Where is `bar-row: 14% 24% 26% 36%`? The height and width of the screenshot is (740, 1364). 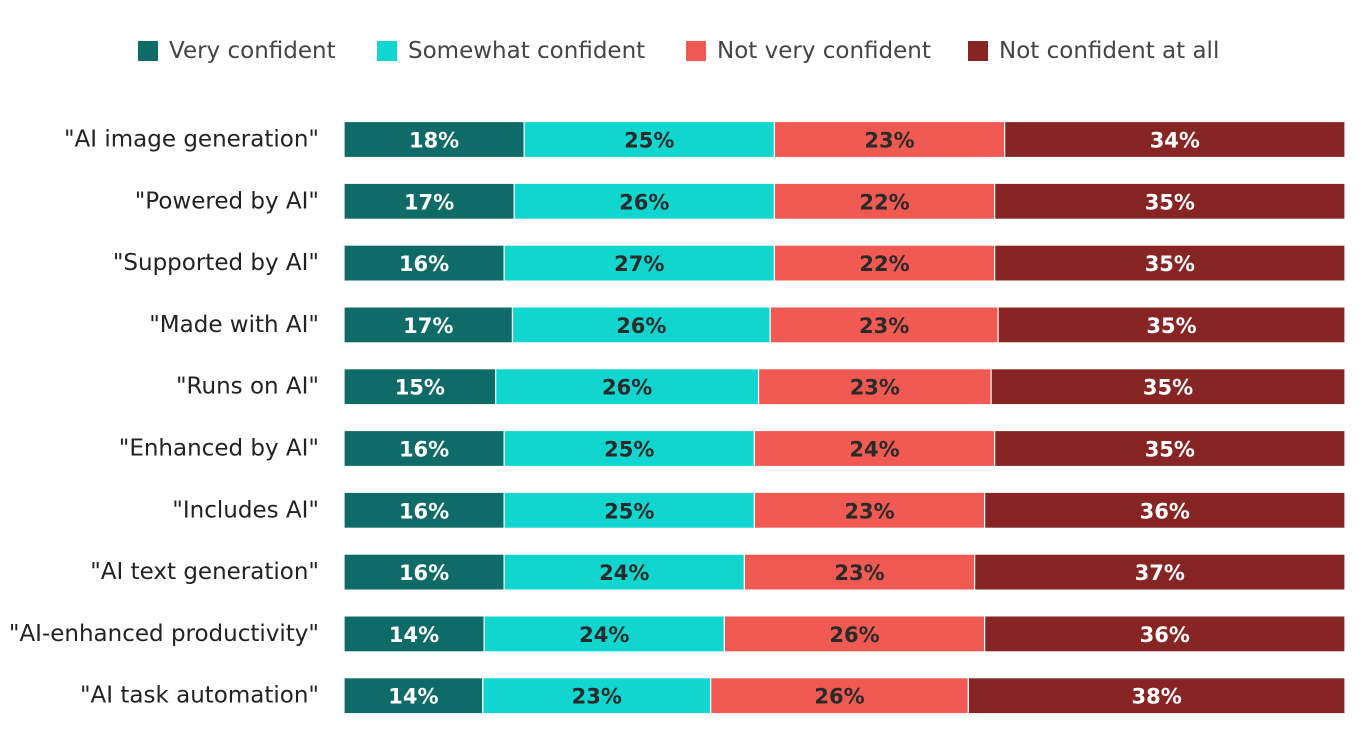
bar-row: 14% 24% 26% 36% is located at coordinates (844, 634).